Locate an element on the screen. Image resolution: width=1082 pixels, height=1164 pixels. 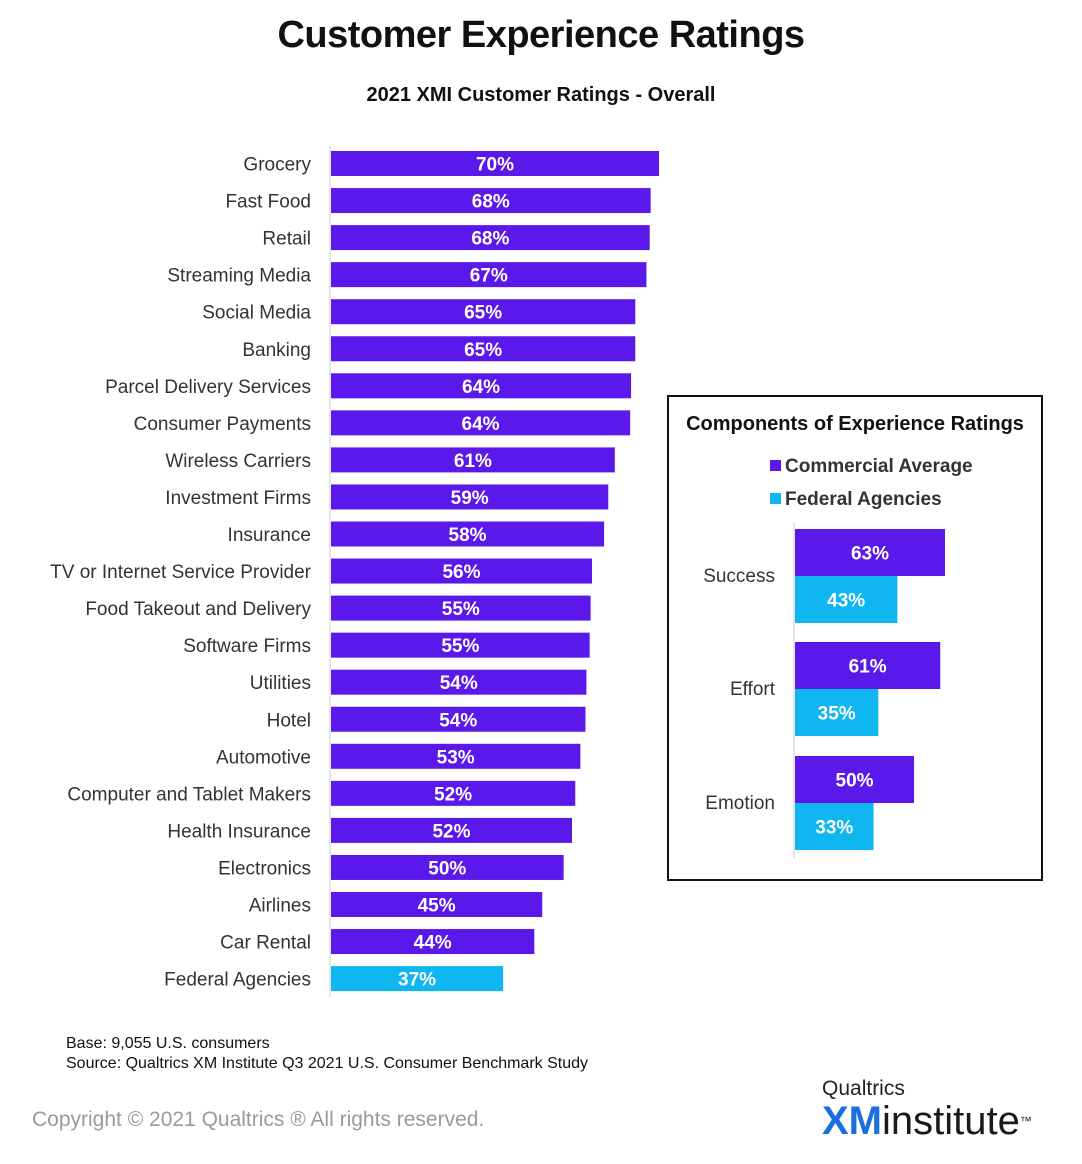
bar-value-label: 56% is located at coordinates (461, 572).